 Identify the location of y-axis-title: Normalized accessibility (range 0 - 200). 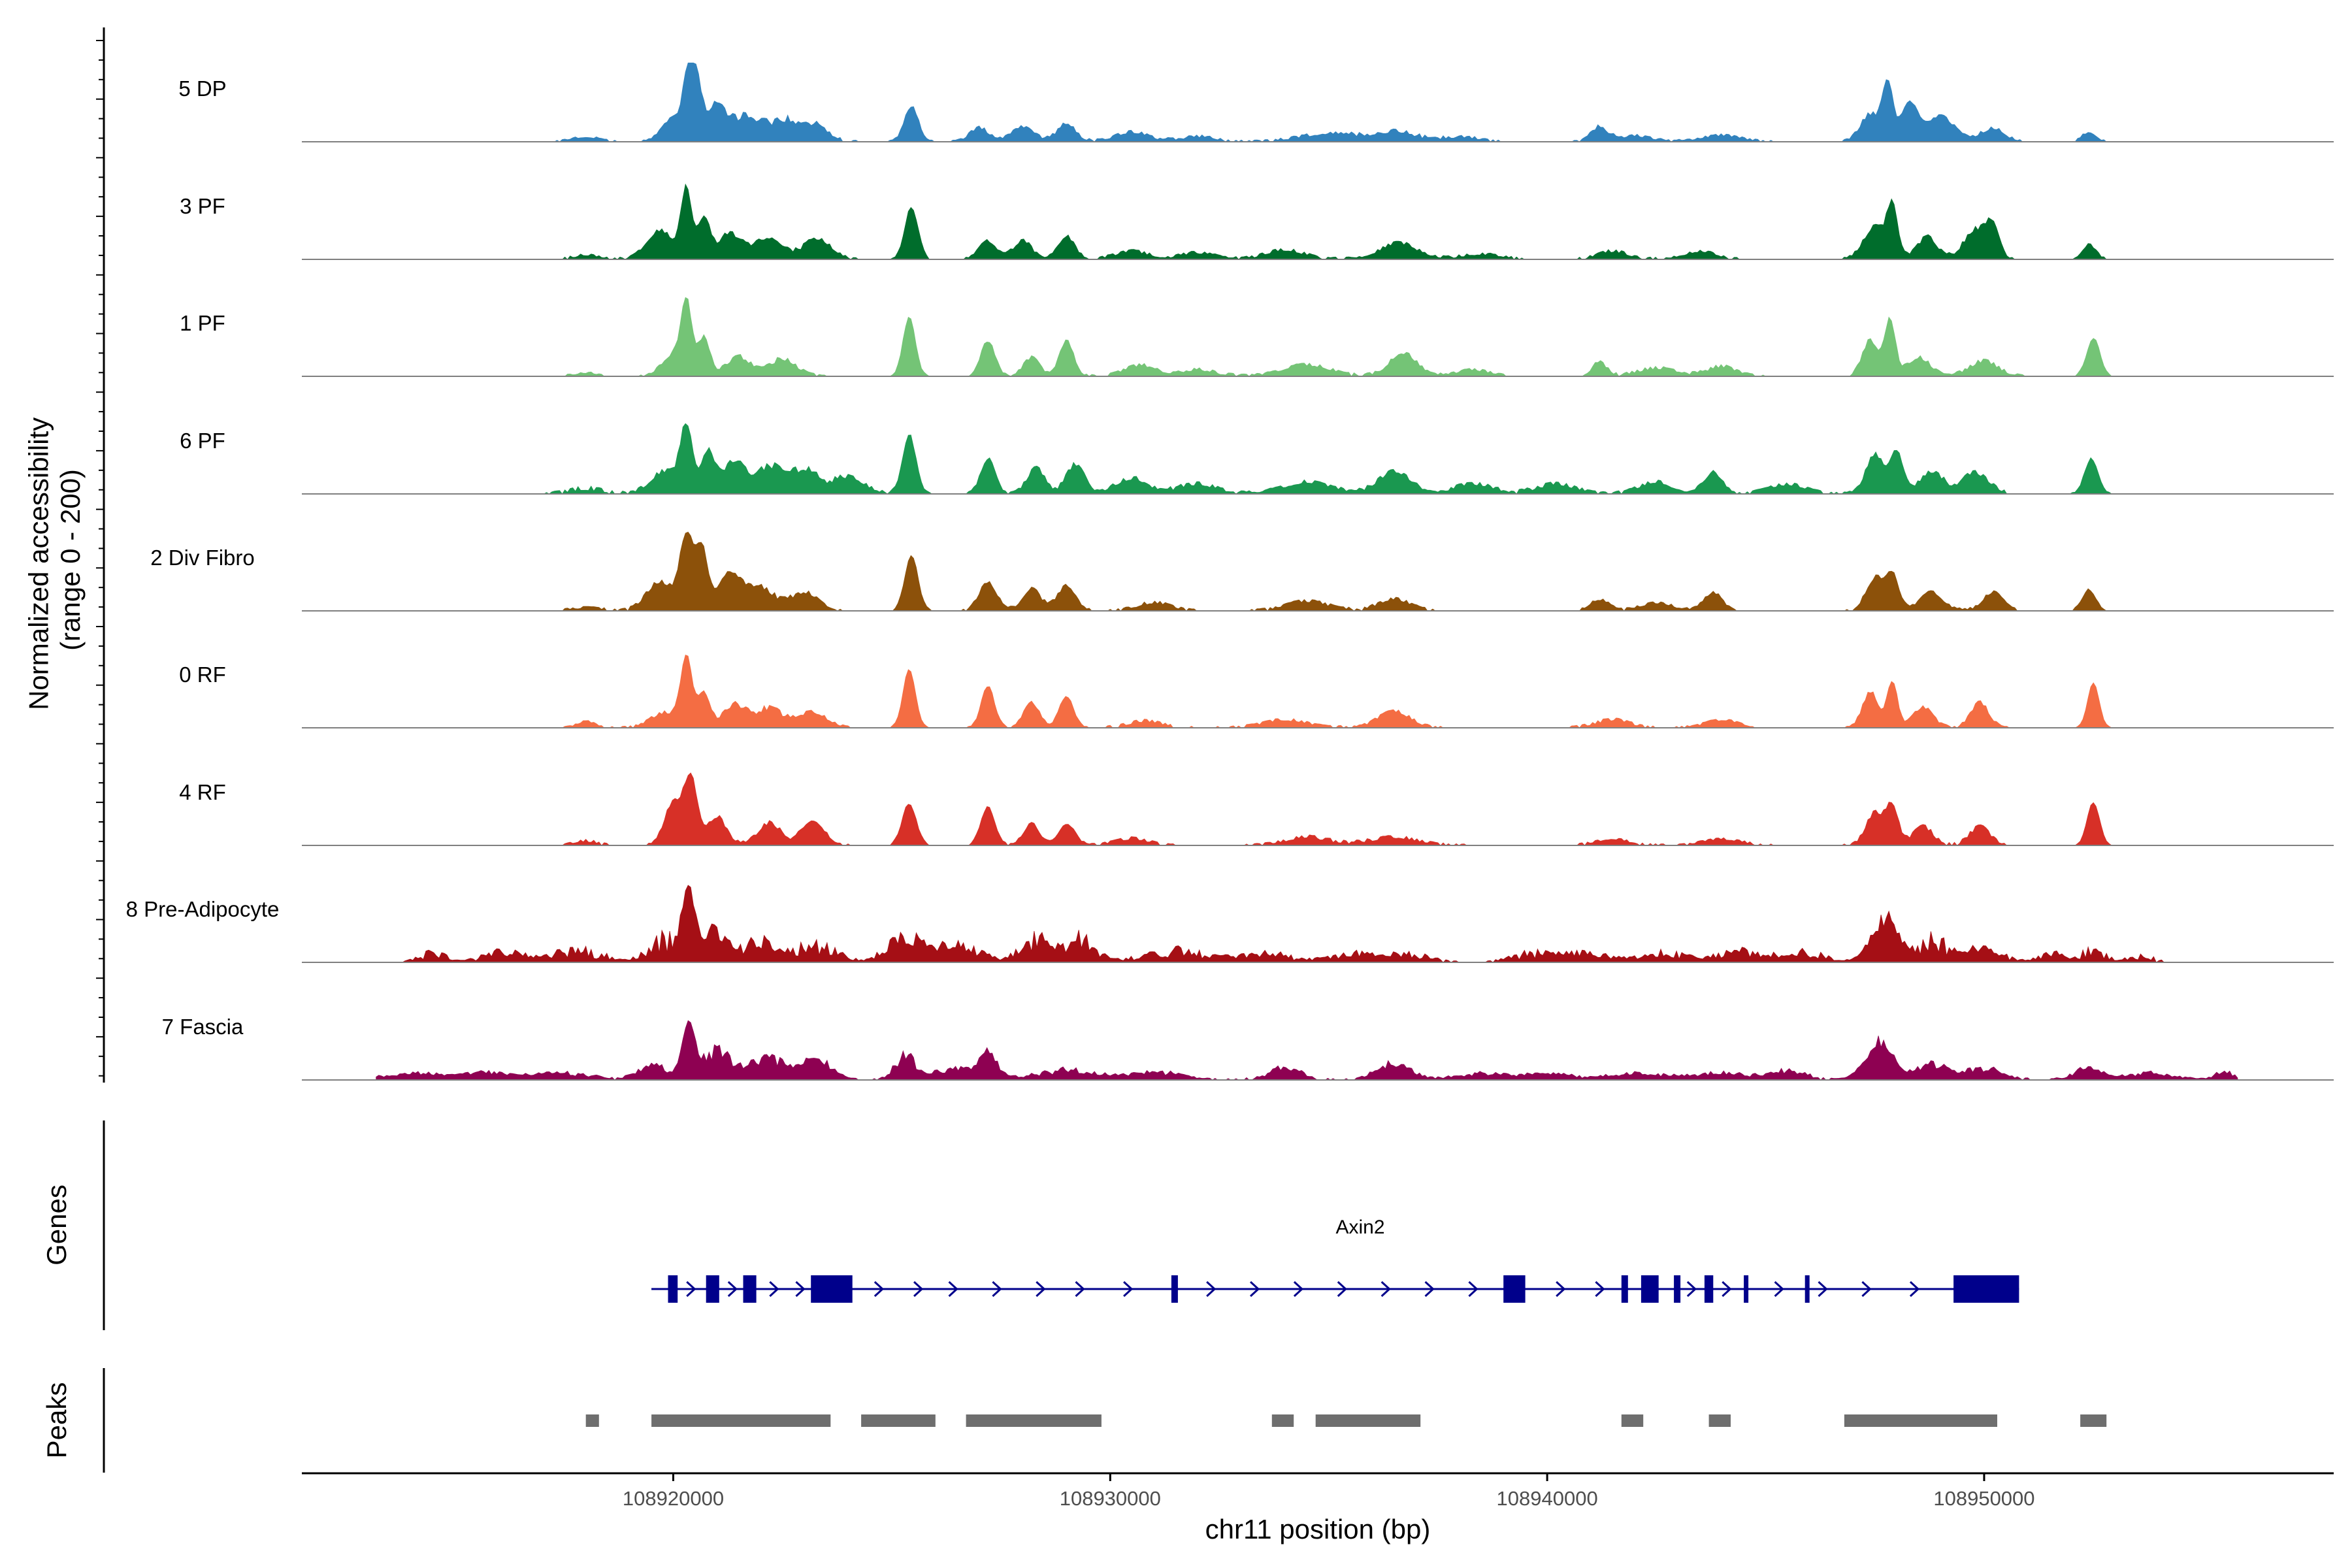
(55, 560).